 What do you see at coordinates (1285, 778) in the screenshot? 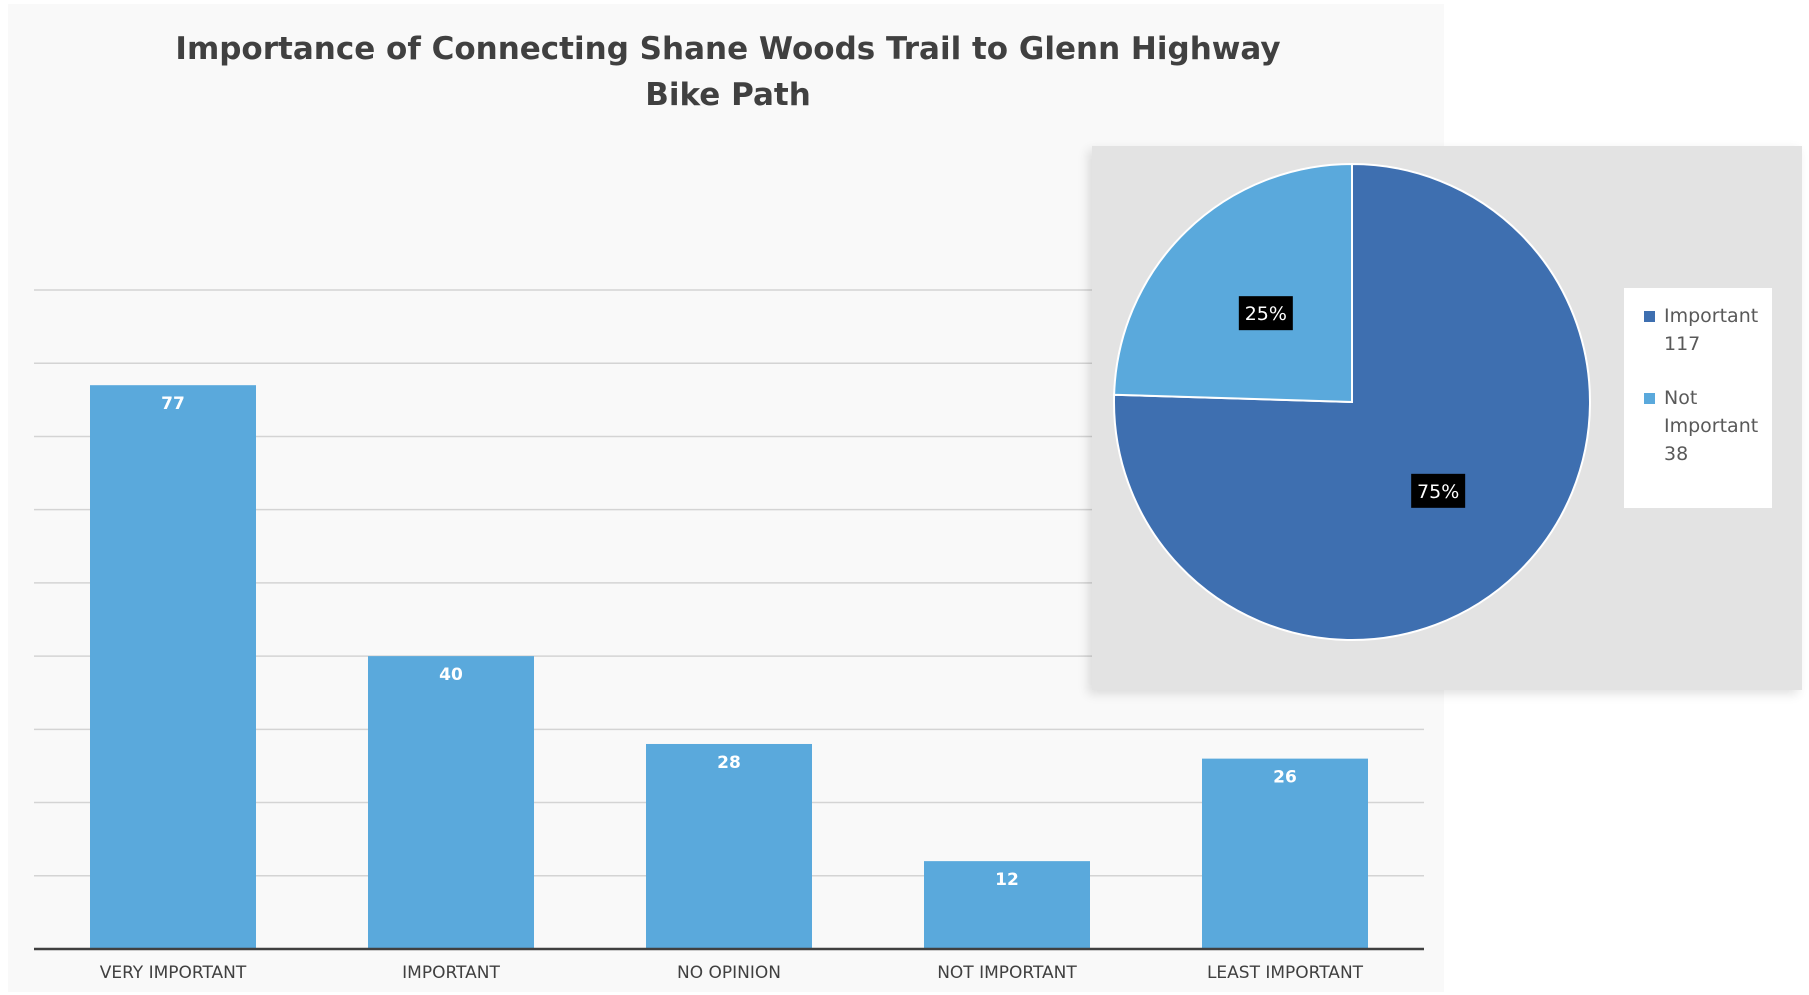
I see `bar-data-label: 26` at bounding box center [1285, 778].